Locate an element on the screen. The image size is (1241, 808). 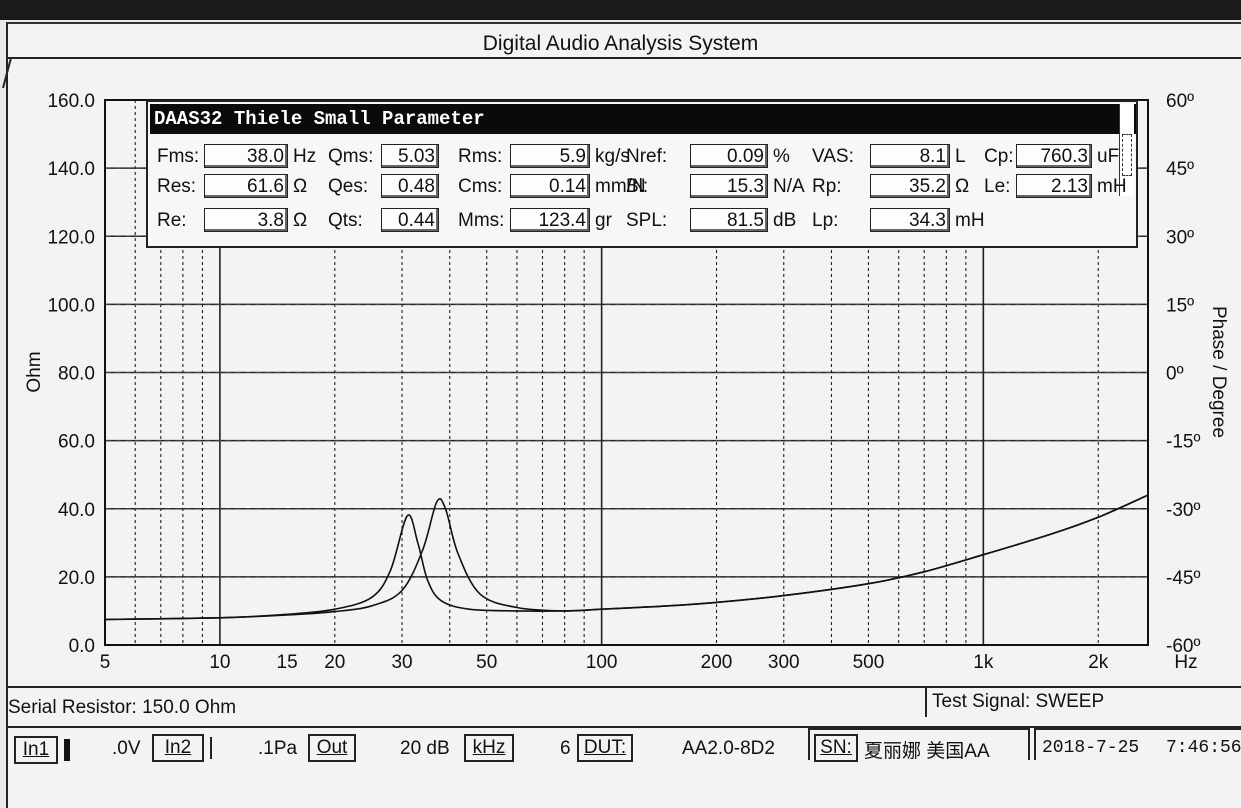
param-value-field: 3.8 is located at coordinates (246, 220).